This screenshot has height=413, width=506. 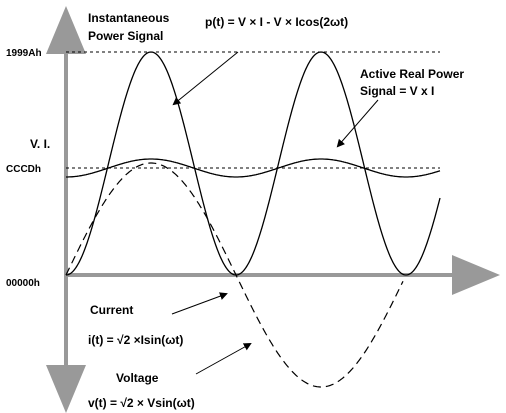 I want to click on label: Power Signal, so click(x=125, y=36).